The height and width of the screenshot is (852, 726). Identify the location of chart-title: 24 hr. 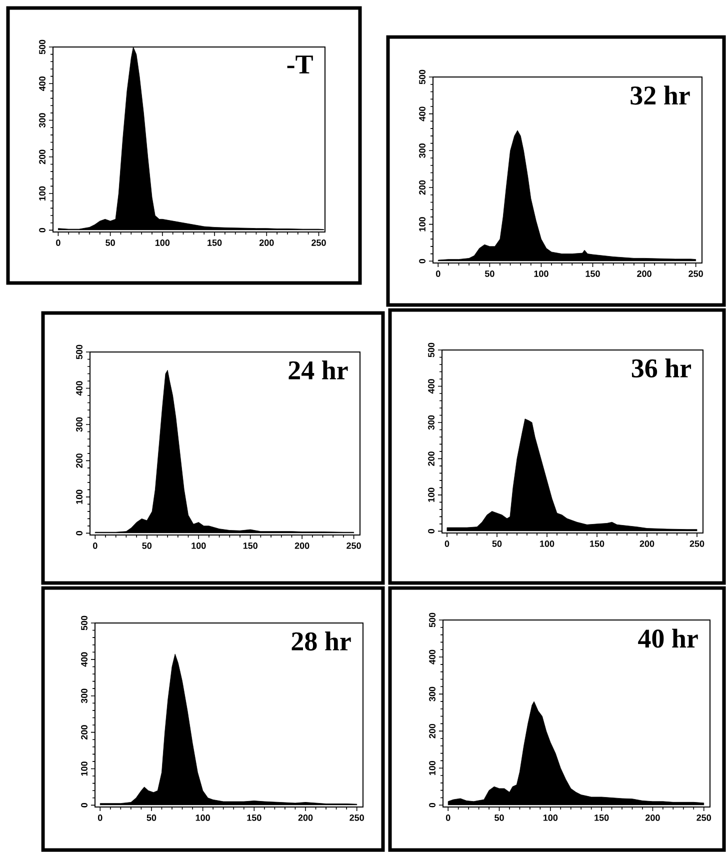
(318, 370).